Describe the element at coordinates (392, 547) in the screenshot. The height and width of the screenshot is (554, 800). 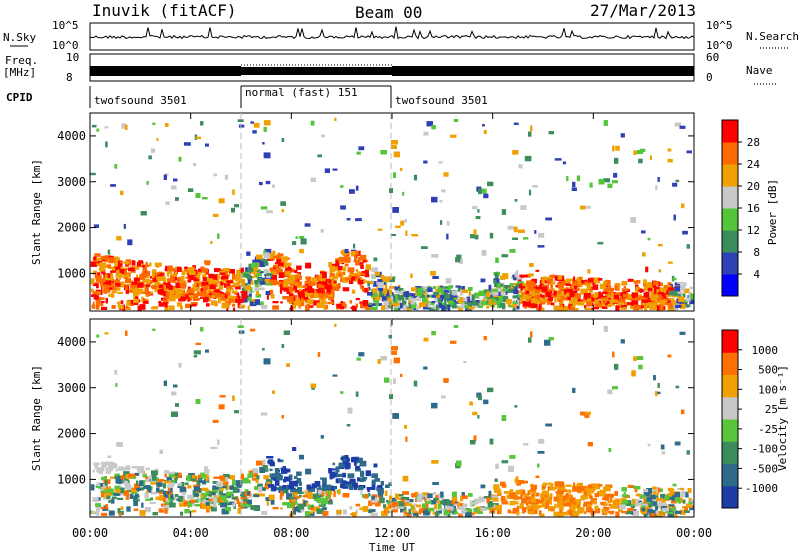
I see `time-axis-label: Time UT` at that location.